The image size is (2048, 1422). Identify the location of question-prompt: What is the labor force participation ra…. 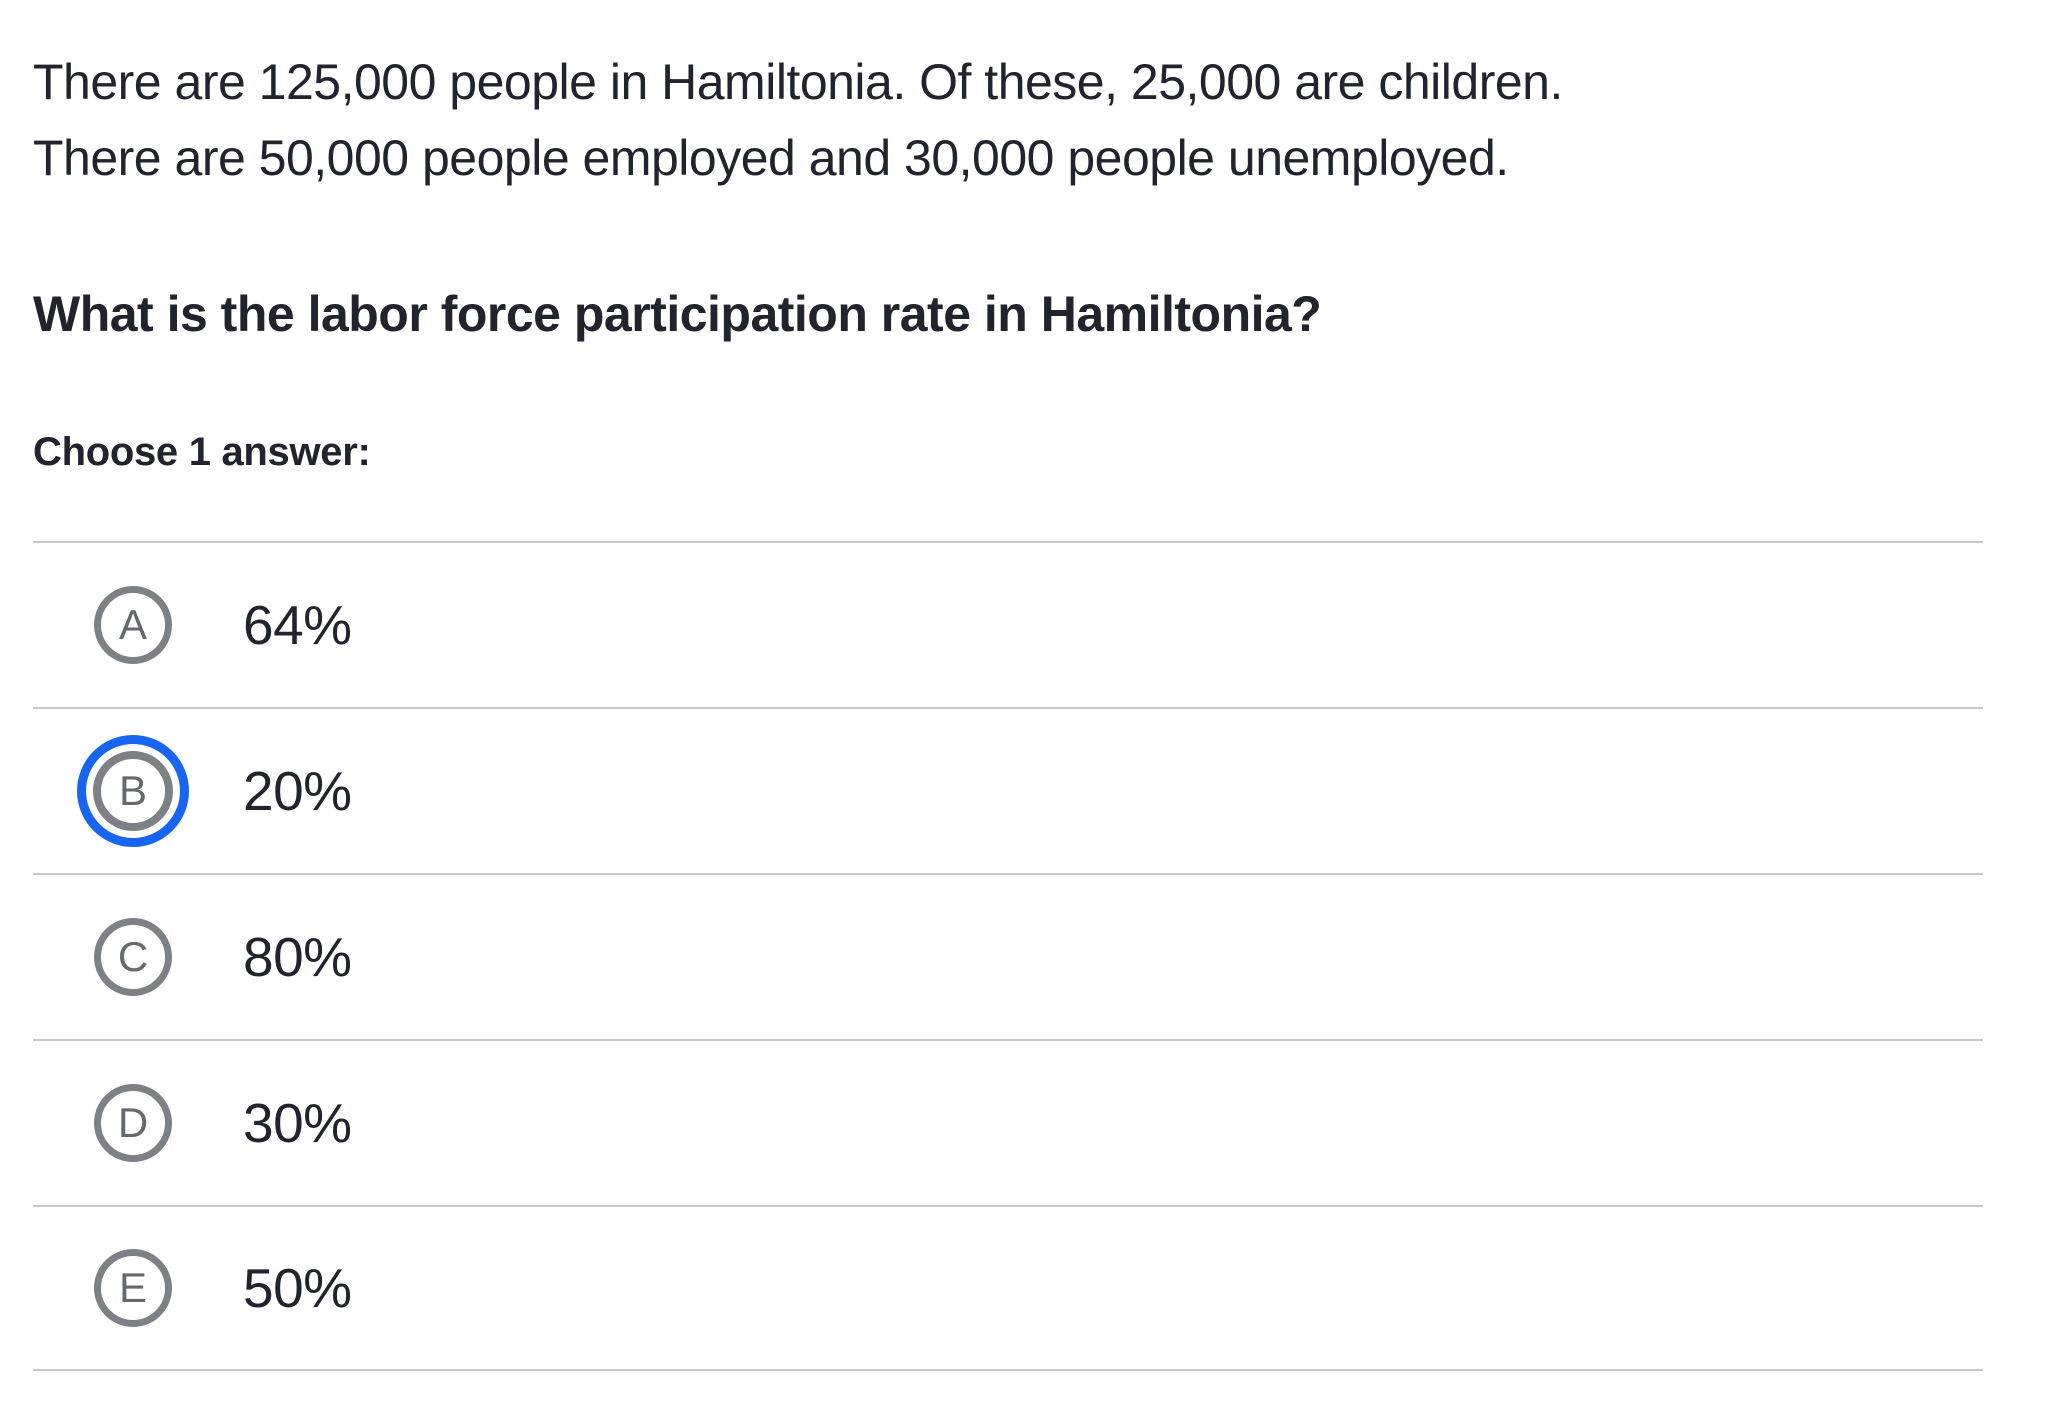
(677, 314).